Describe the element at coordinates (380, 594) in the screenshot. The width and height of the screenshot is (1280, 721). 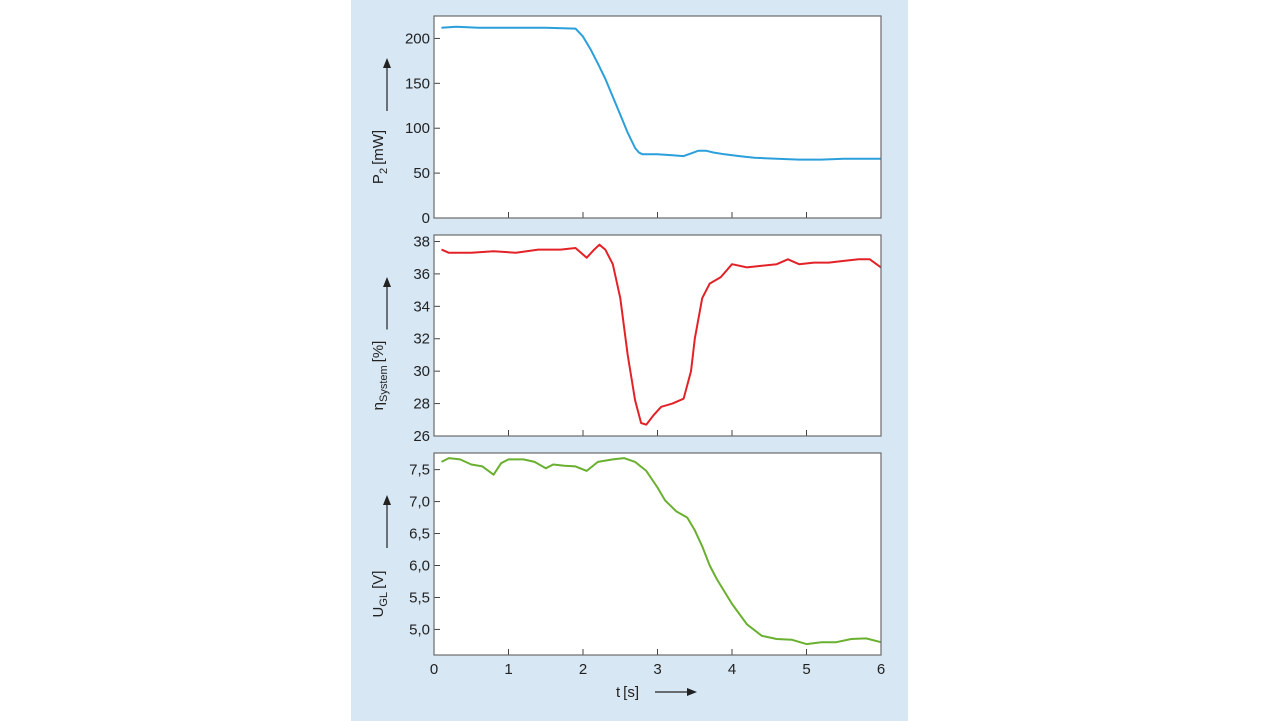
I see `y-axis-label-voltage: UGL[V]` at that location.